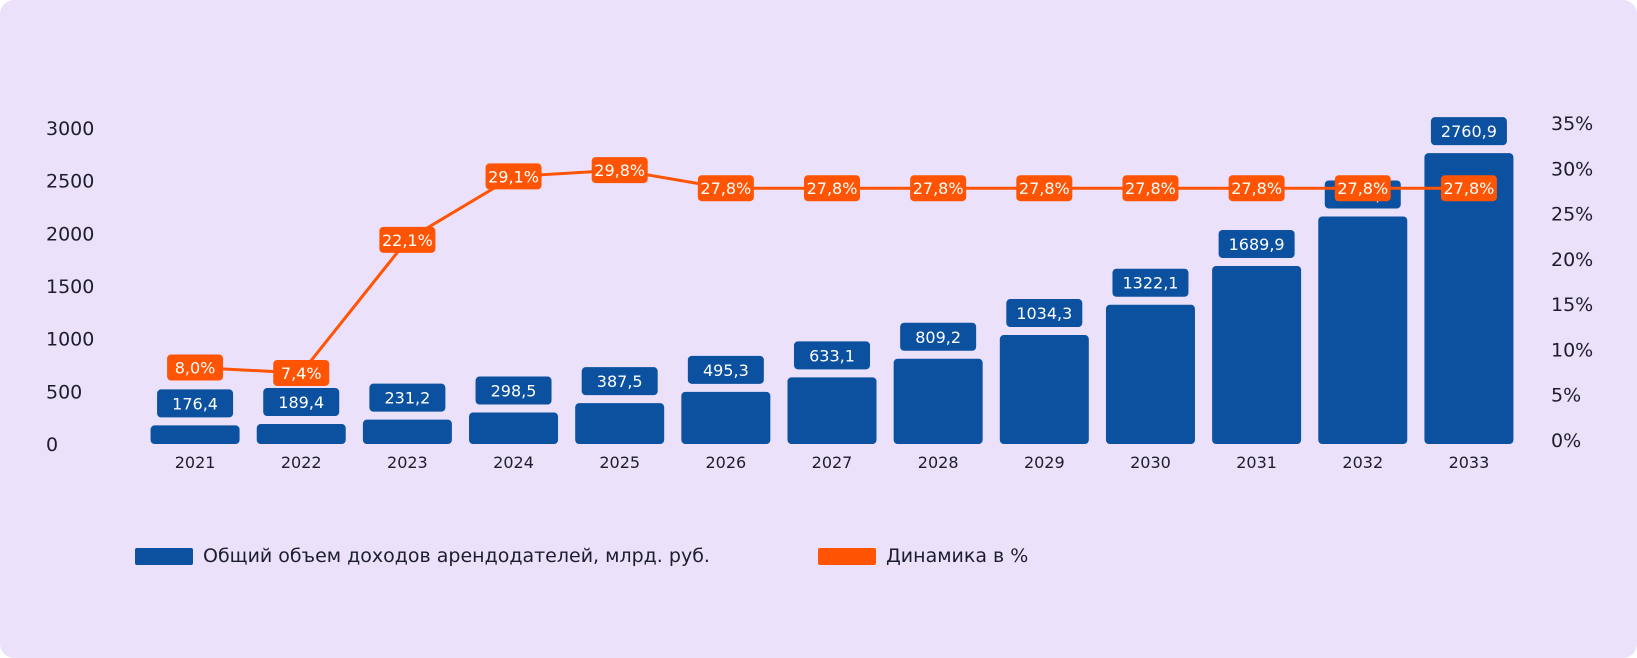  I want to click on left-tick-label: 3000, so click(70, 129).